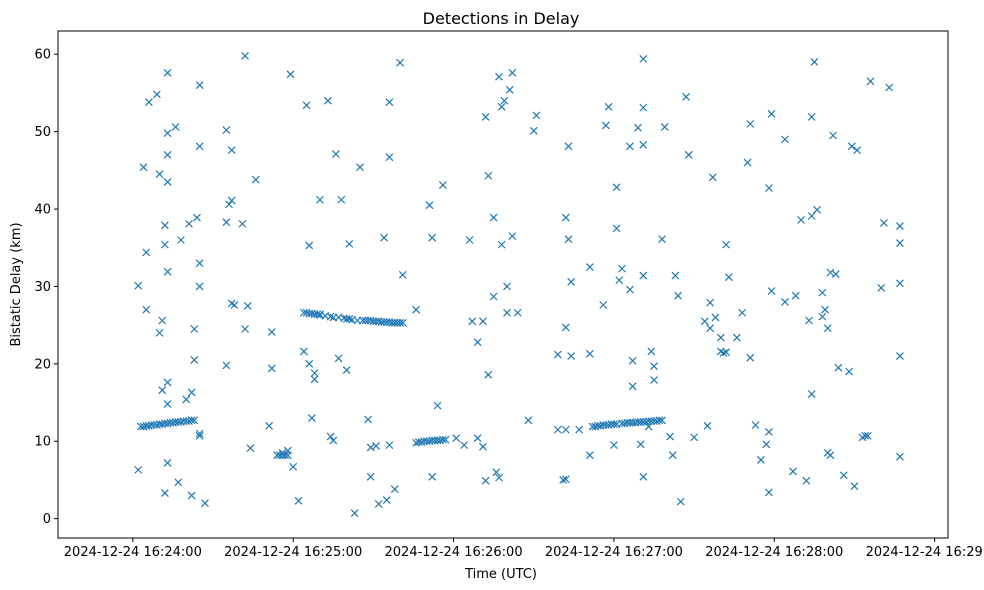 Image resolution: width=984 pixels, height=590 pixels. Describe the element at coordinates (774, 552) in the screenshot. I see `x-tick-label: 2024-12-24 16:28:00` at that location.